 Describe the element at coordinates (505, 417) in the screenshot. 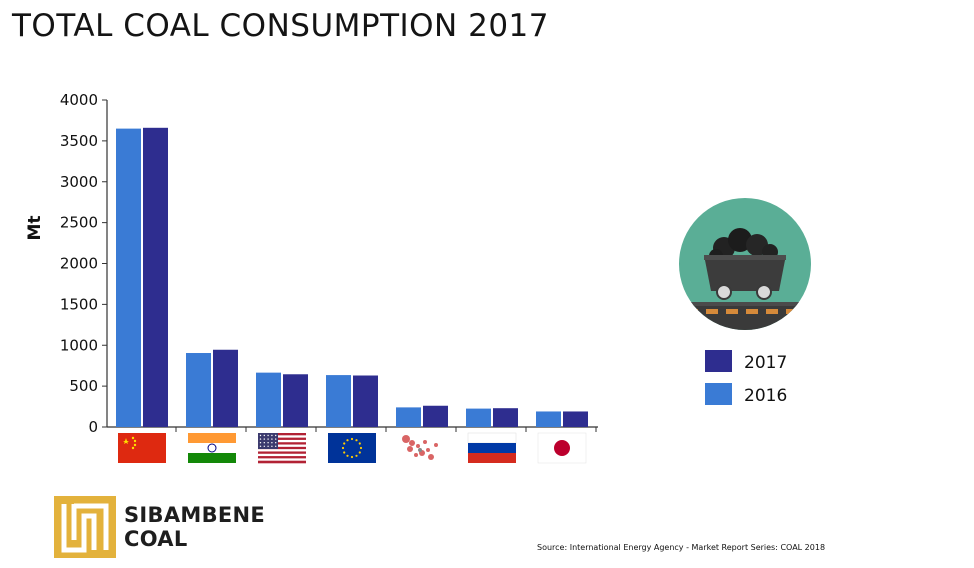

I see `bar-2017-russia` at that location.